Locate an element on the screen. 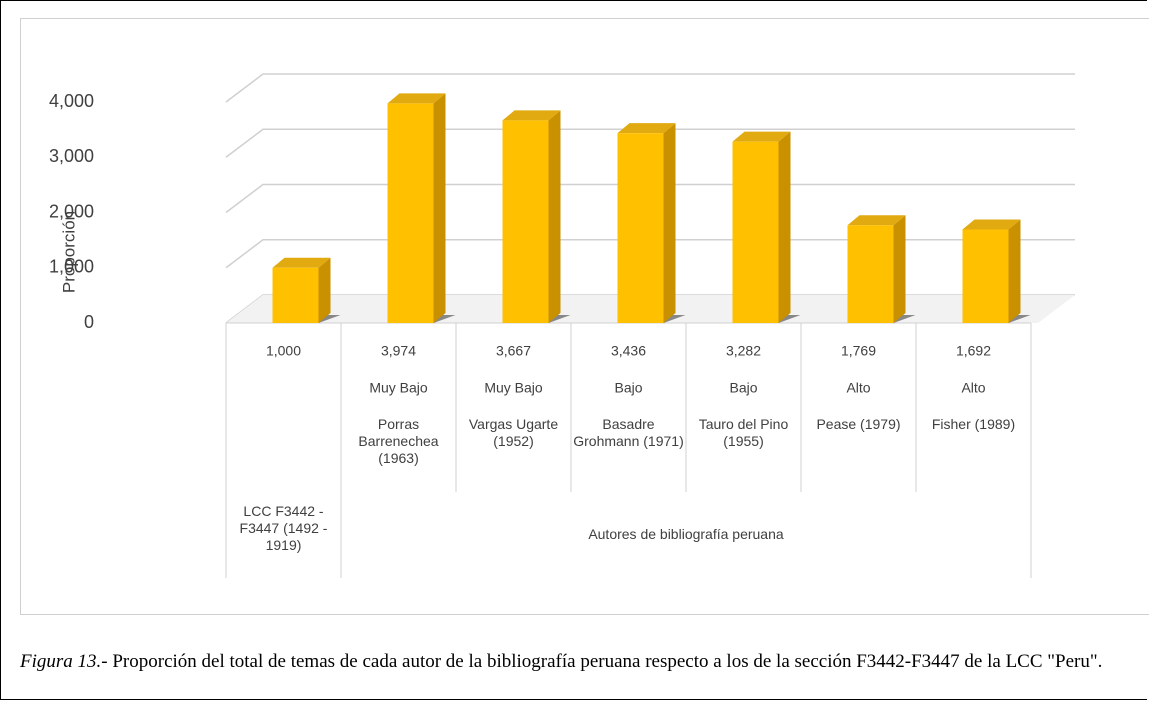 The height and width of the screenshot is (723, 1149). x-tick-label: Porras Barrenechea (1963) is located at coordinates (398, 441).